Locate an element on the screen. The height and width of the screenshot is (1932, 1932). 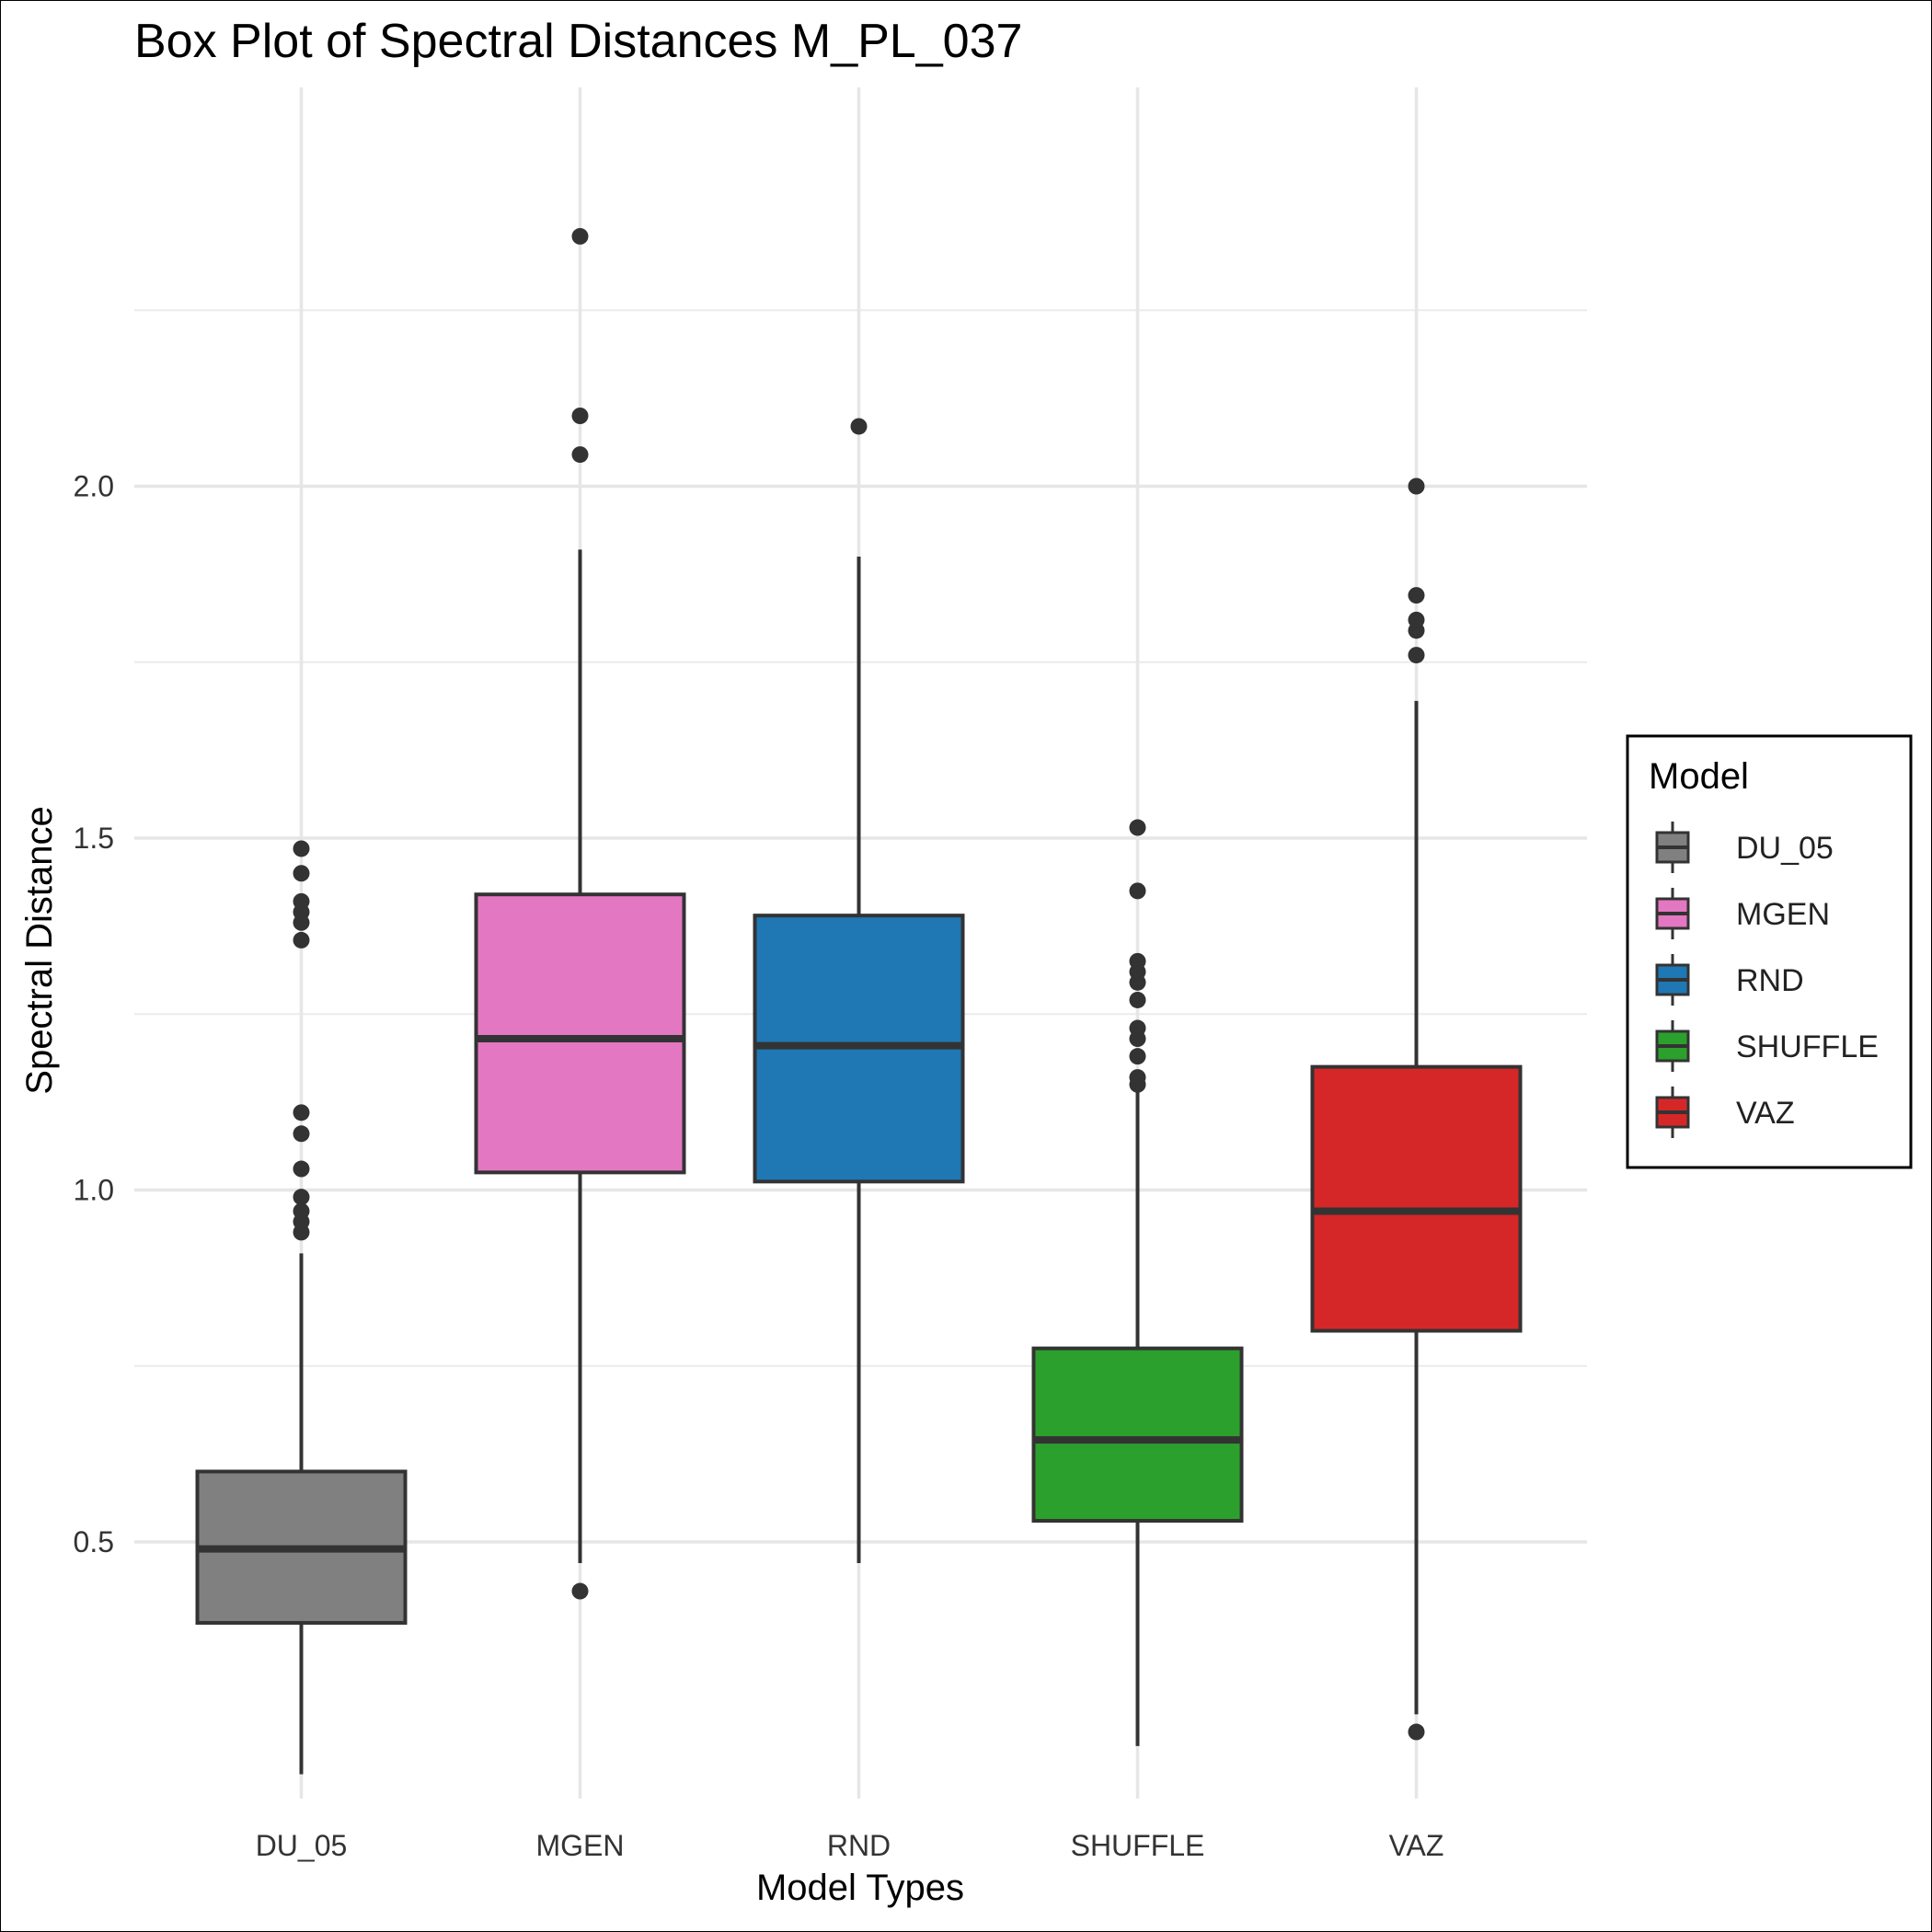
legend-item-vaz: VAZ is located at coordinates (1725, 1112).